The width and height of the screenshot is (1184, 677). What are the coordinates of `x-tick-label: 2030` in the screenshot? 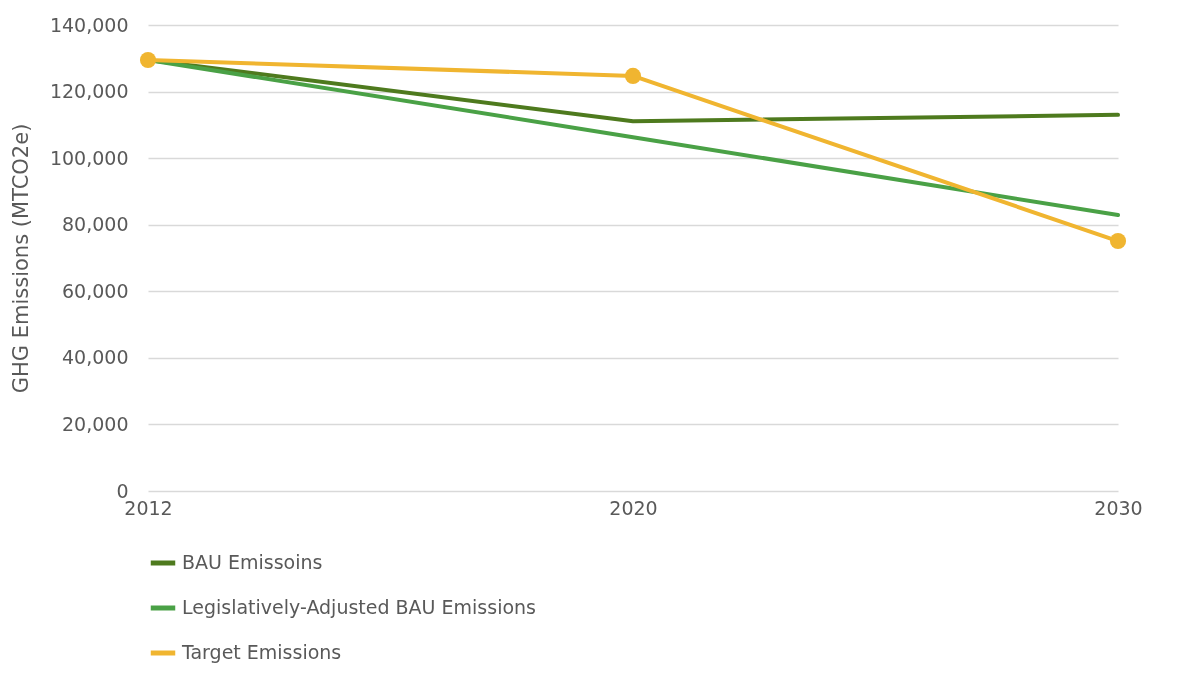 It's located at (1118, 507).